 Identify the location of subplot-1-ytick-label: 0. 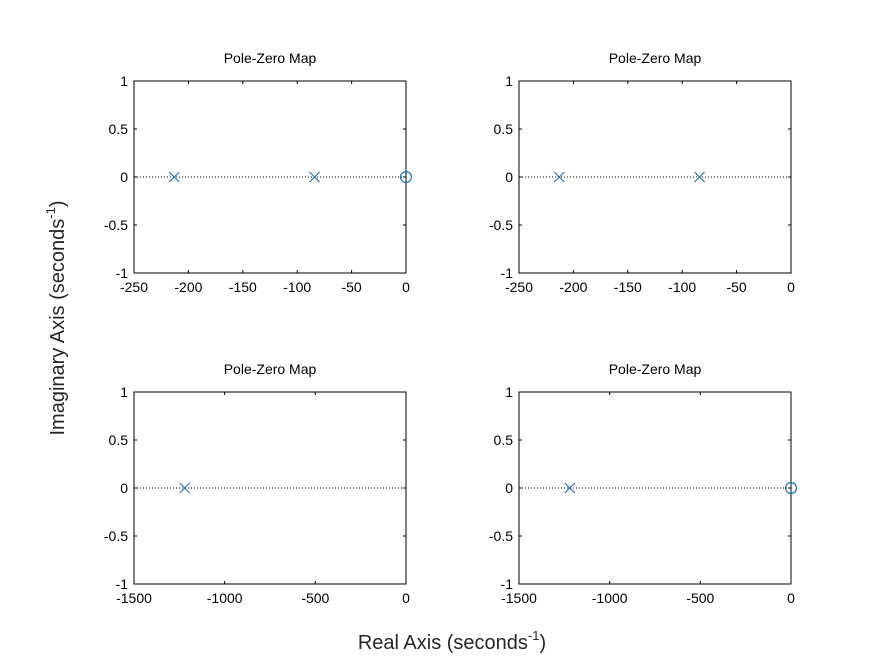
(124, 177).